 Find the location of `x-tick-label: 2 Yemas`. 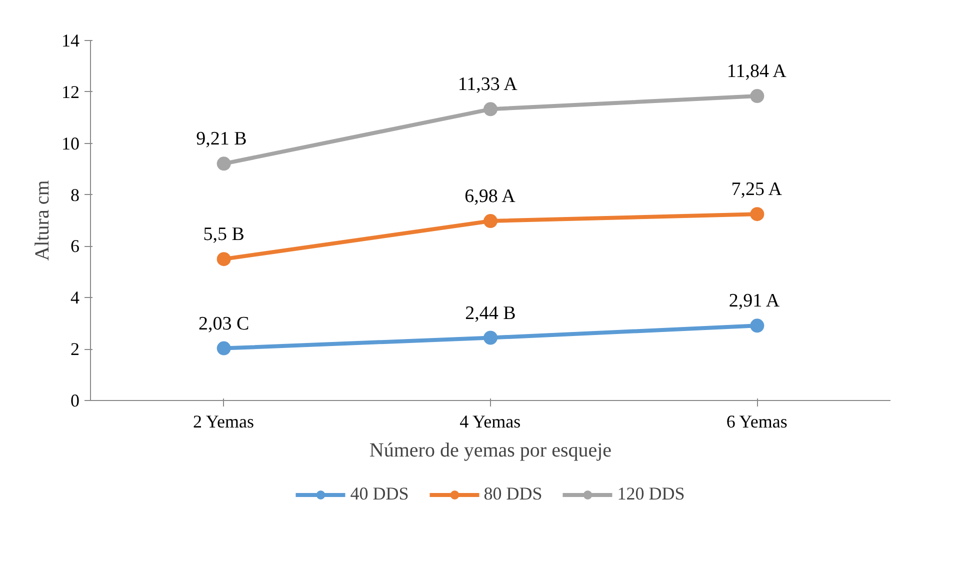

x-tick-label: 2 Yemas is located at coordinates (223, 422).